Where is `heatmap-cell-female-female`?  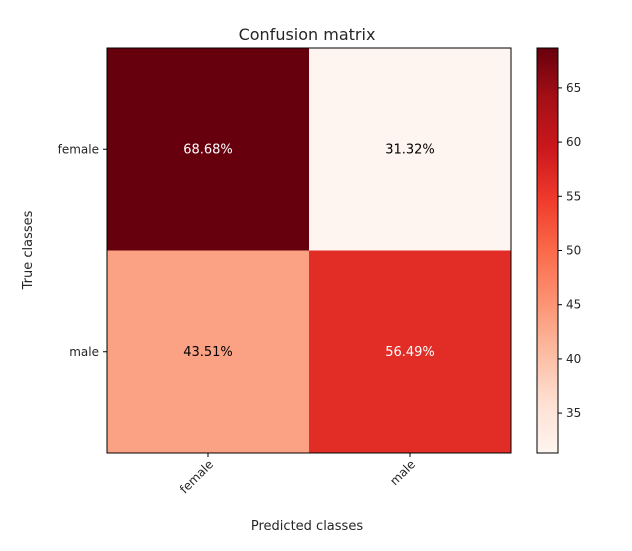
heatmap-cell-female-female is located at coordinates (208, 149).